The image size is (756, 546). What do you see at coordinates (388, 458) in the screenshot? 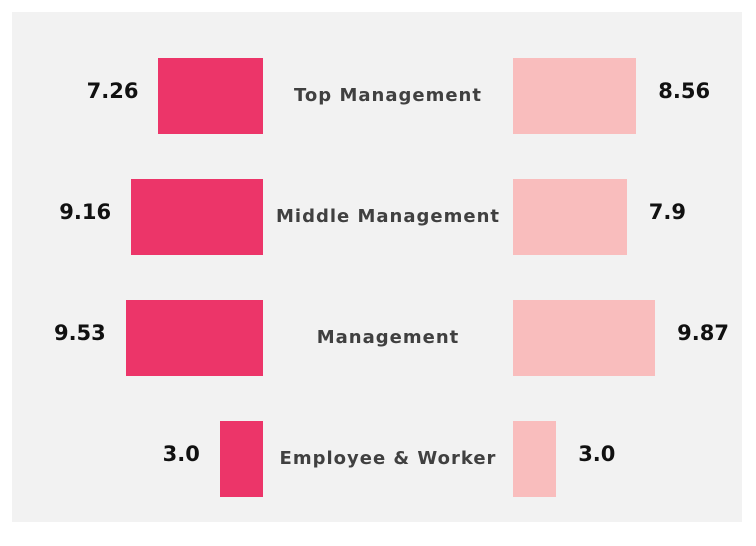
I see `category-label: Employee & Worker` at bounding box center [388, 458].